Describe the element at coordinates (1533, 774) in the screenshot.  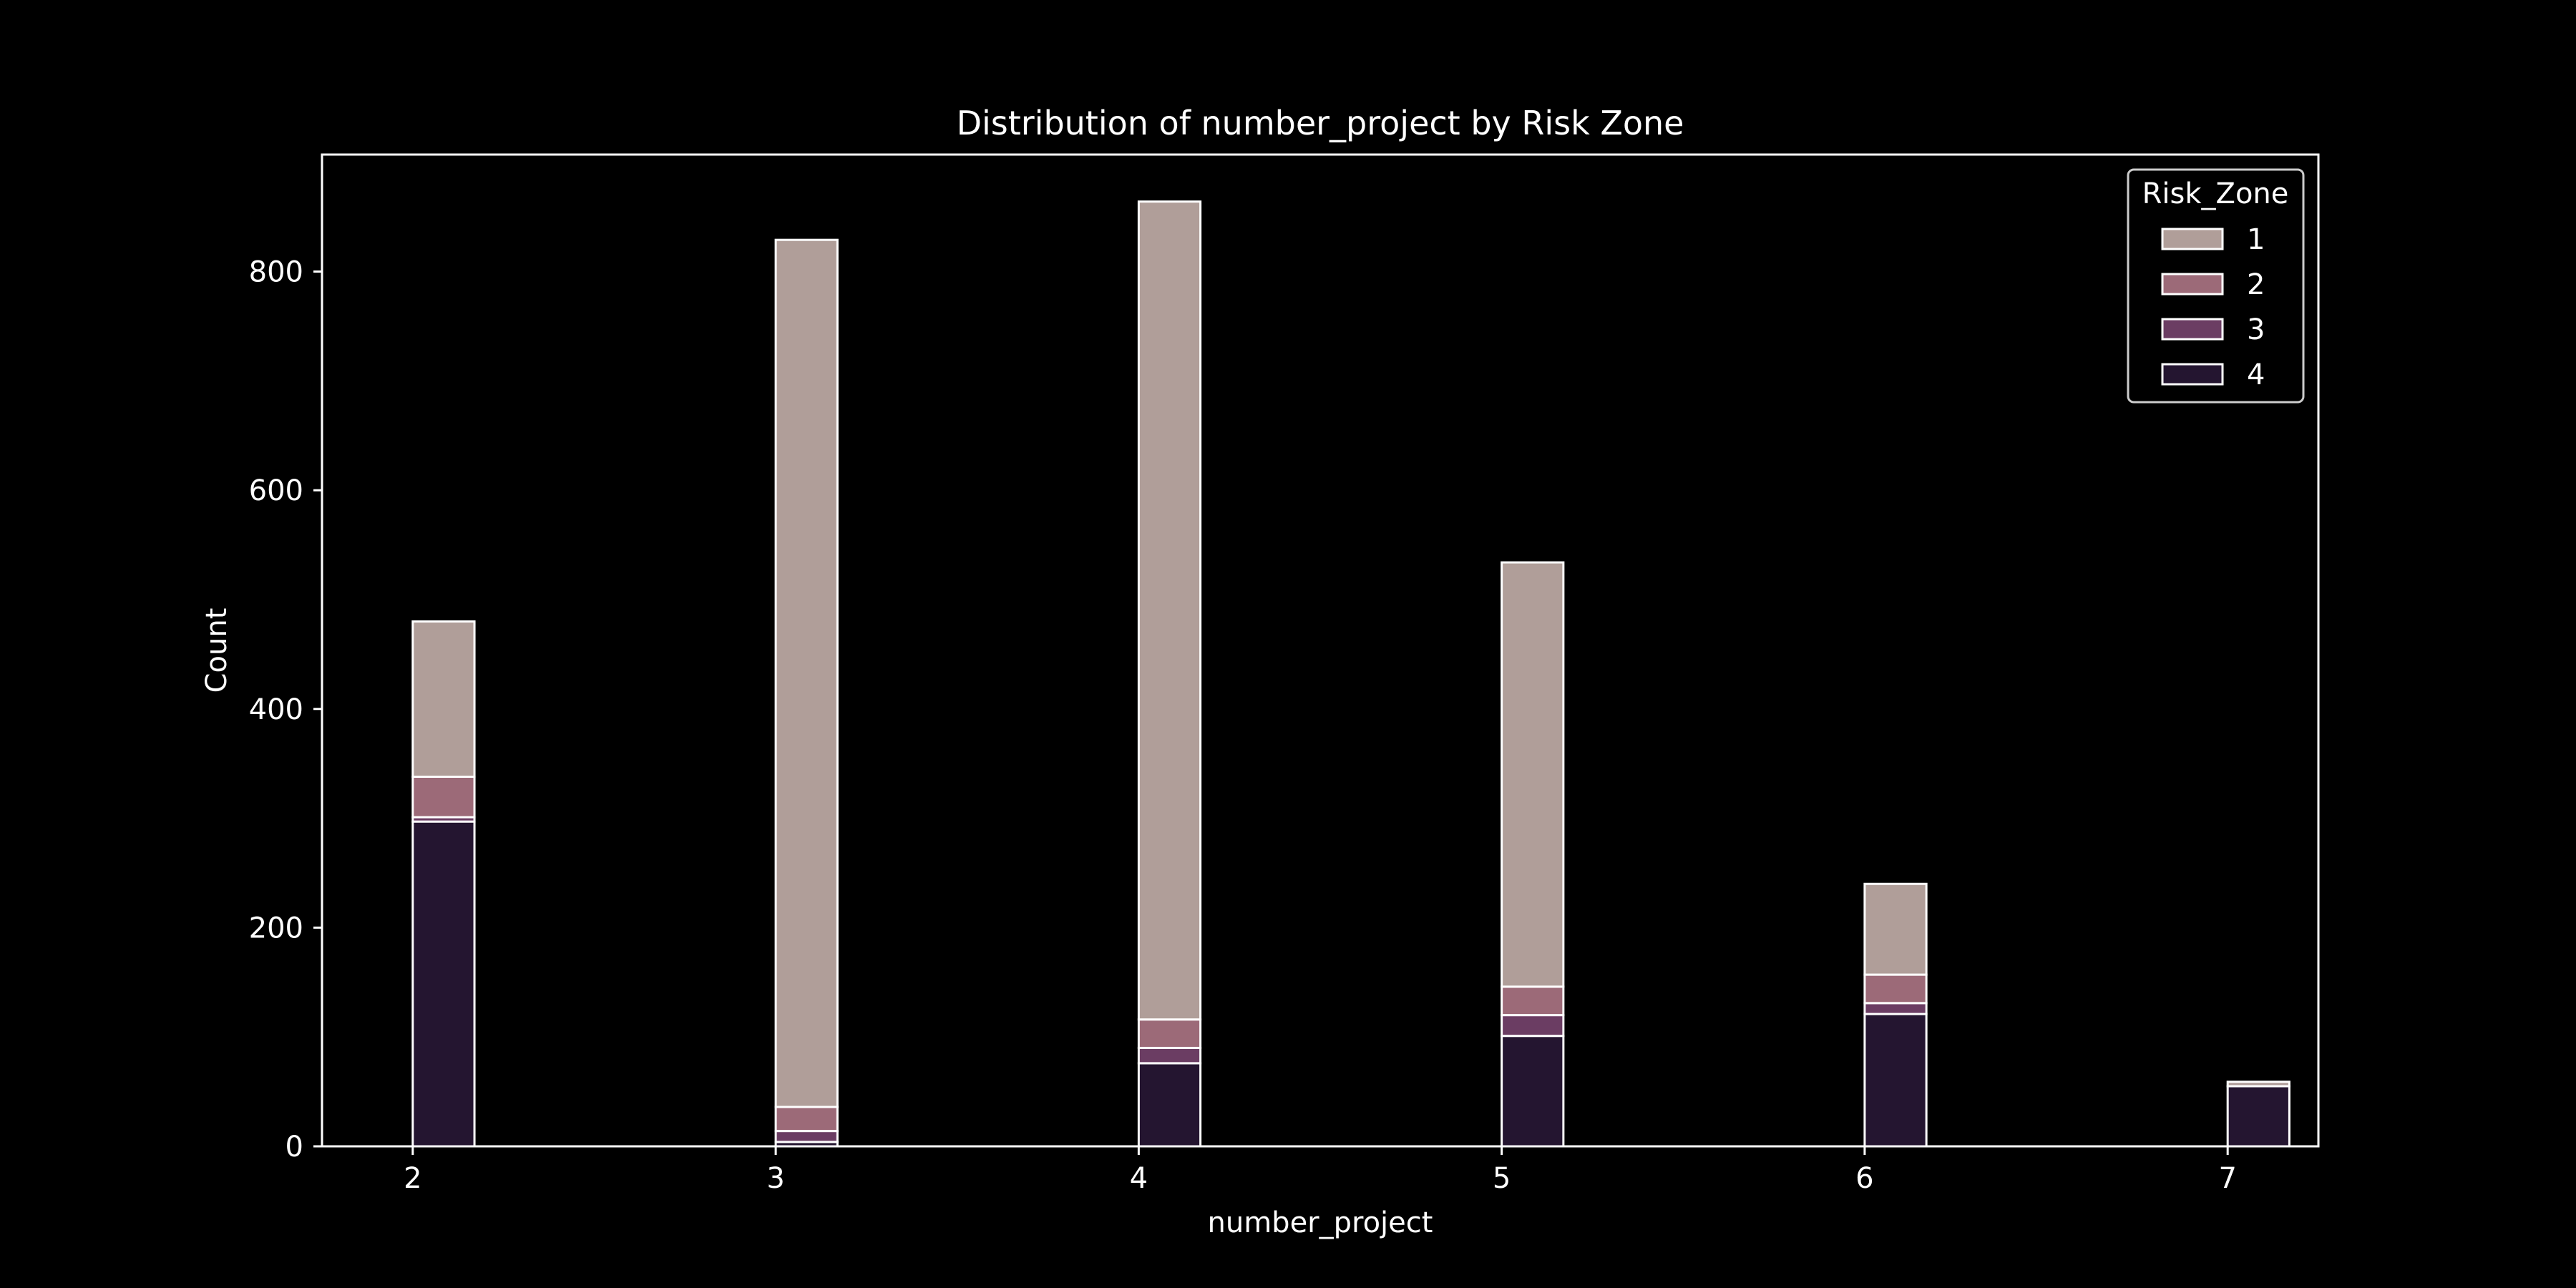
I see `bar-x5-zone1` at that location.